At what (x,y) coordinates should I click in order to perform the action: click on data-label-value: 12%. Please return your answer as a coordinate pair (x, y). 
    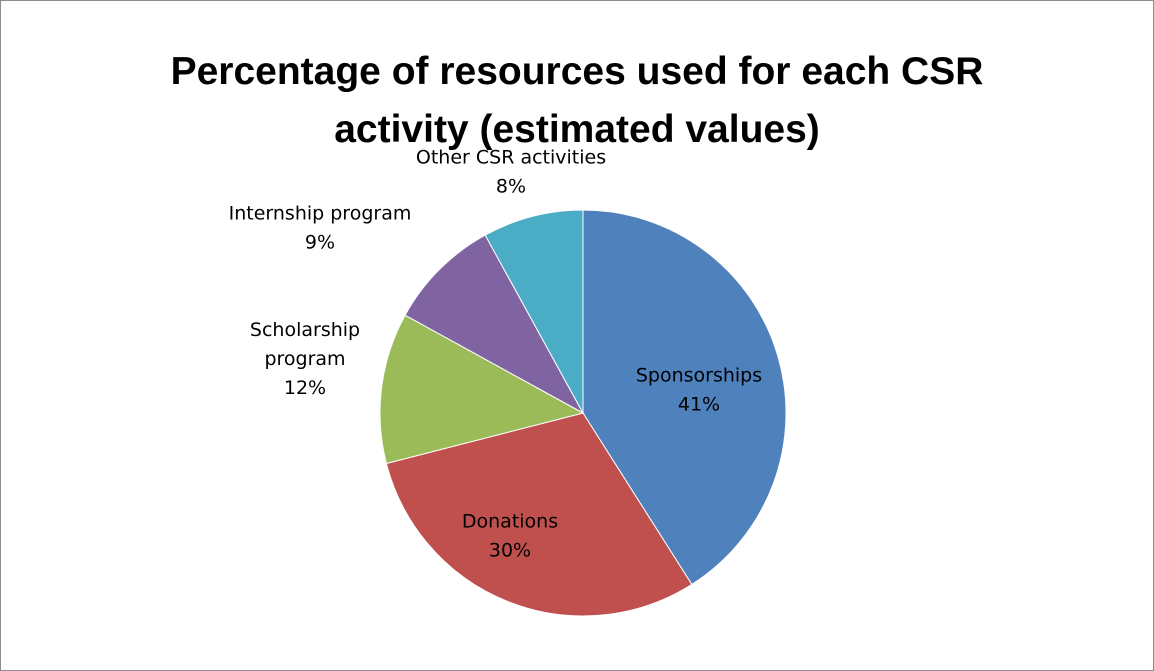
    Looking at the image, I should click on (305, 388).